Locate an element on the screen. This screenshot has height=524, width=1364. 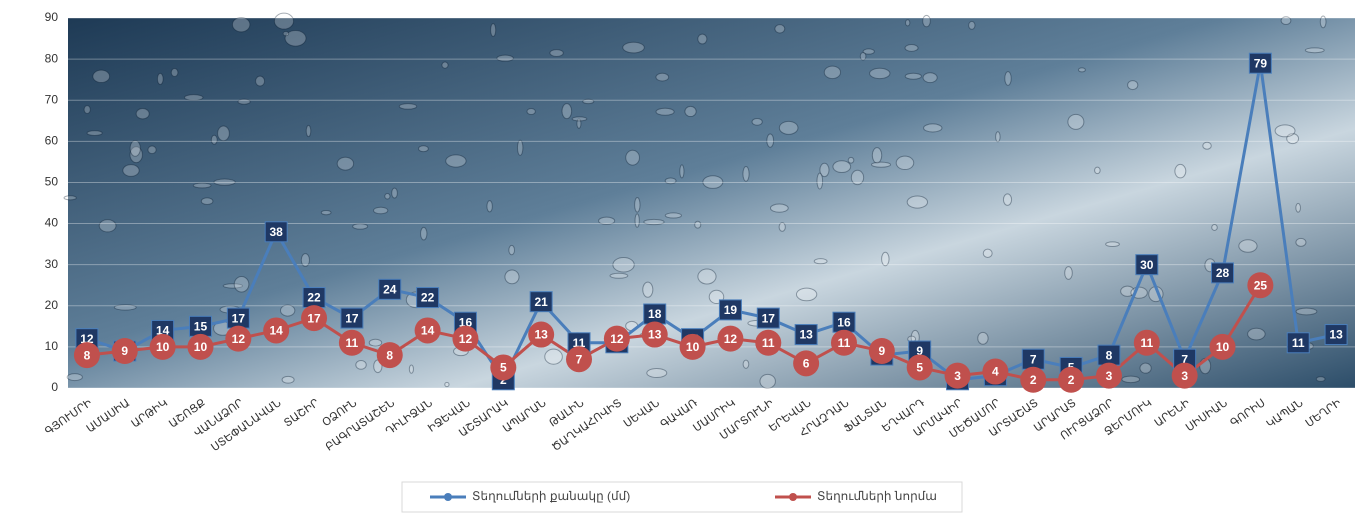
data-label: 19 is located at coordinates (731, 310).